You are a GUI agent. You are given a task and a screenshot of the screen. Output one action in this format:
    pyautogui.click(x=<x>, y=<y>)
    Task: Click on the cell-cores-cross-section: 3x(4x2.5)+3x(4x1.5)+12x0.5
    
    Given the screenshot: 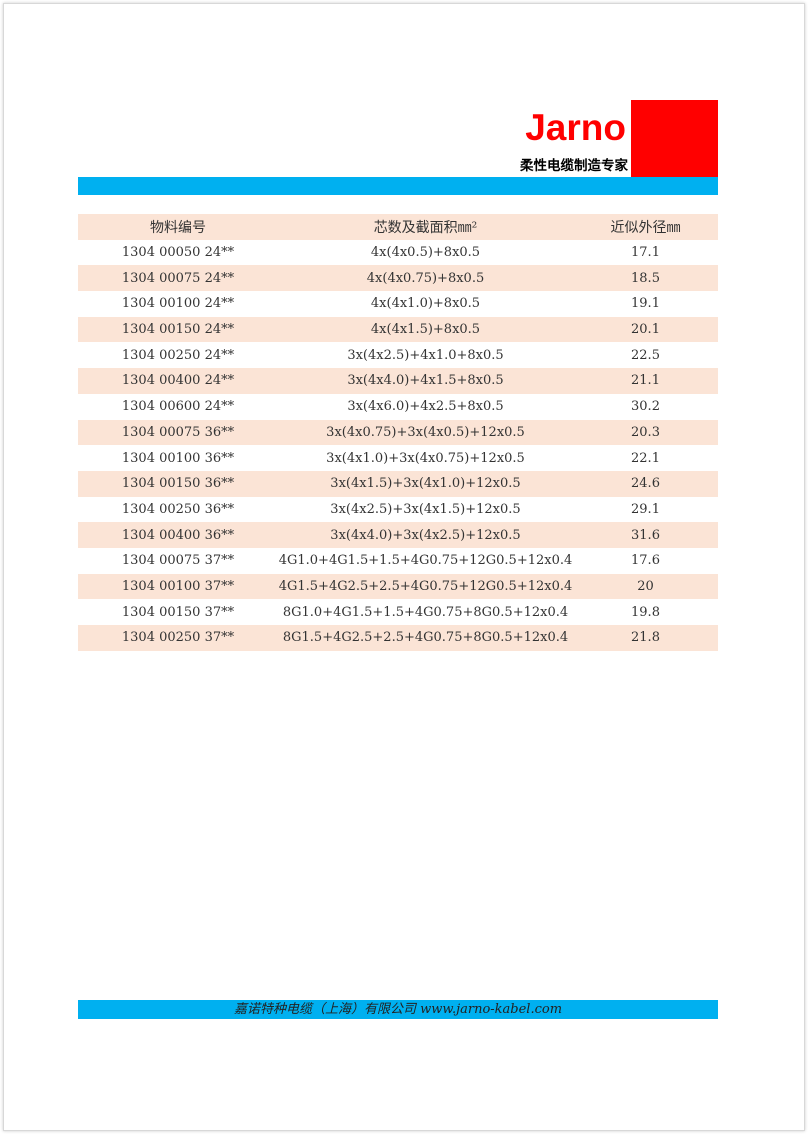 What is the action you would take?
    pyautogui.click(x=425, y=509)
    